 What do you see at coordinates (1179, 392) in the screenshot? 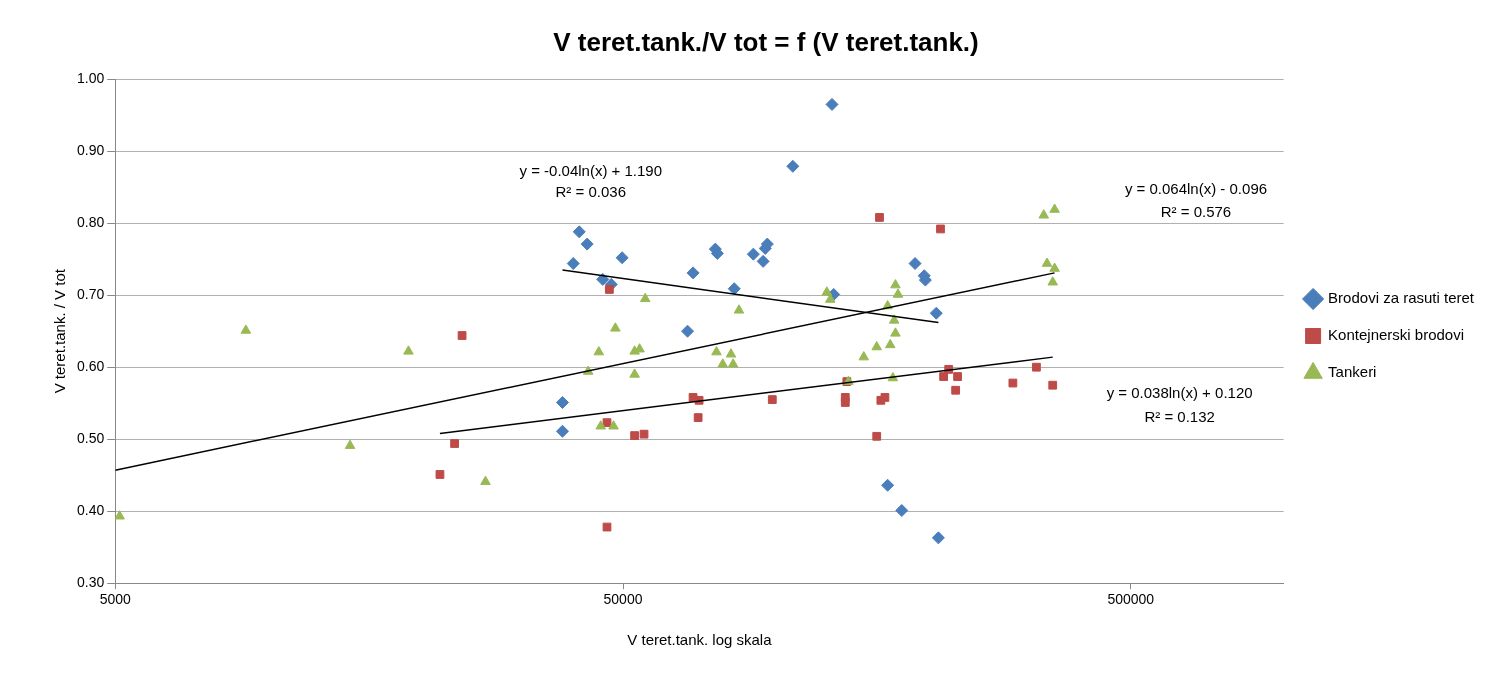
I see `annotation: y = 0.038ln(x) + 0.120` at bounding box center [1179, 392].